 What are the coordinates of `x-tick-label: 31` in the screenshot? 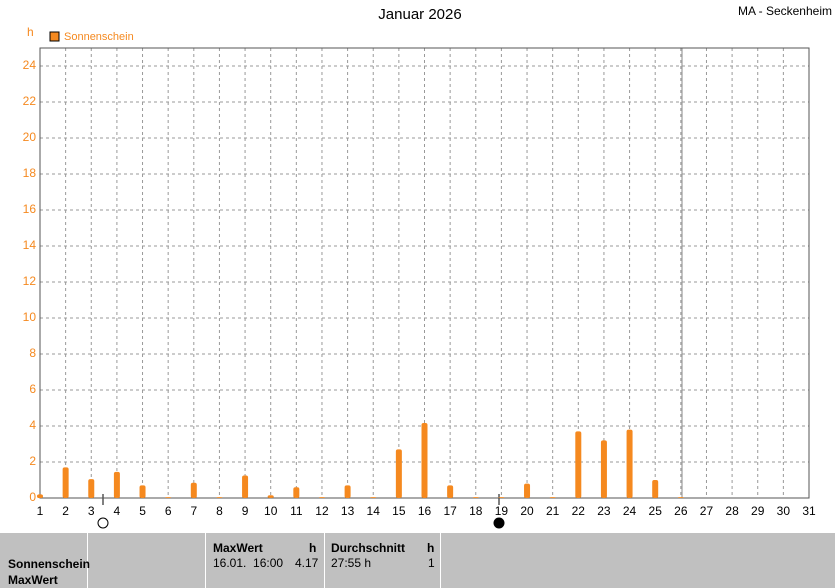 It's located at (809, 511).